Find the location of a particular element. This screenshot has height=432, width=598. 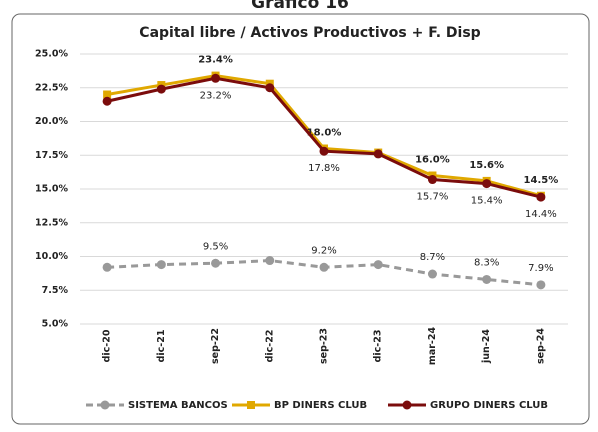

data-label: 9.2% is located at coordinates (323, 250).